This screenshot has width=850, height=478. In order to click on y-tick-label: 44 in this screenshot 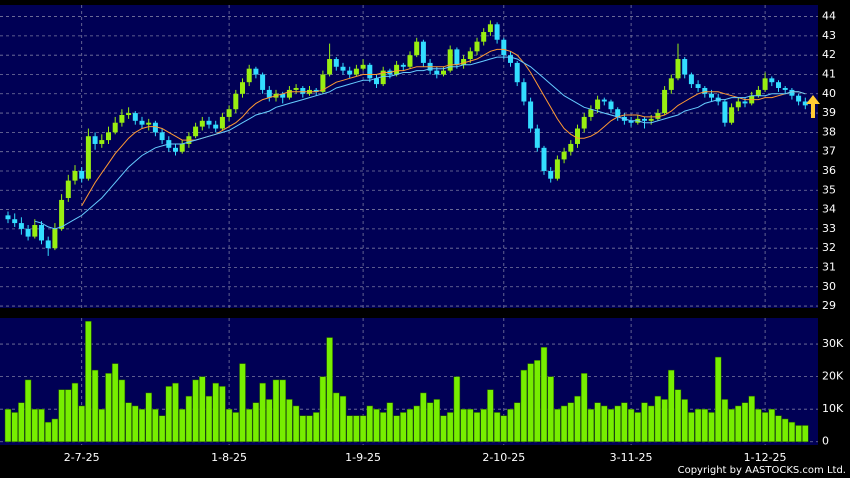, I will do `click(829, 16)`.